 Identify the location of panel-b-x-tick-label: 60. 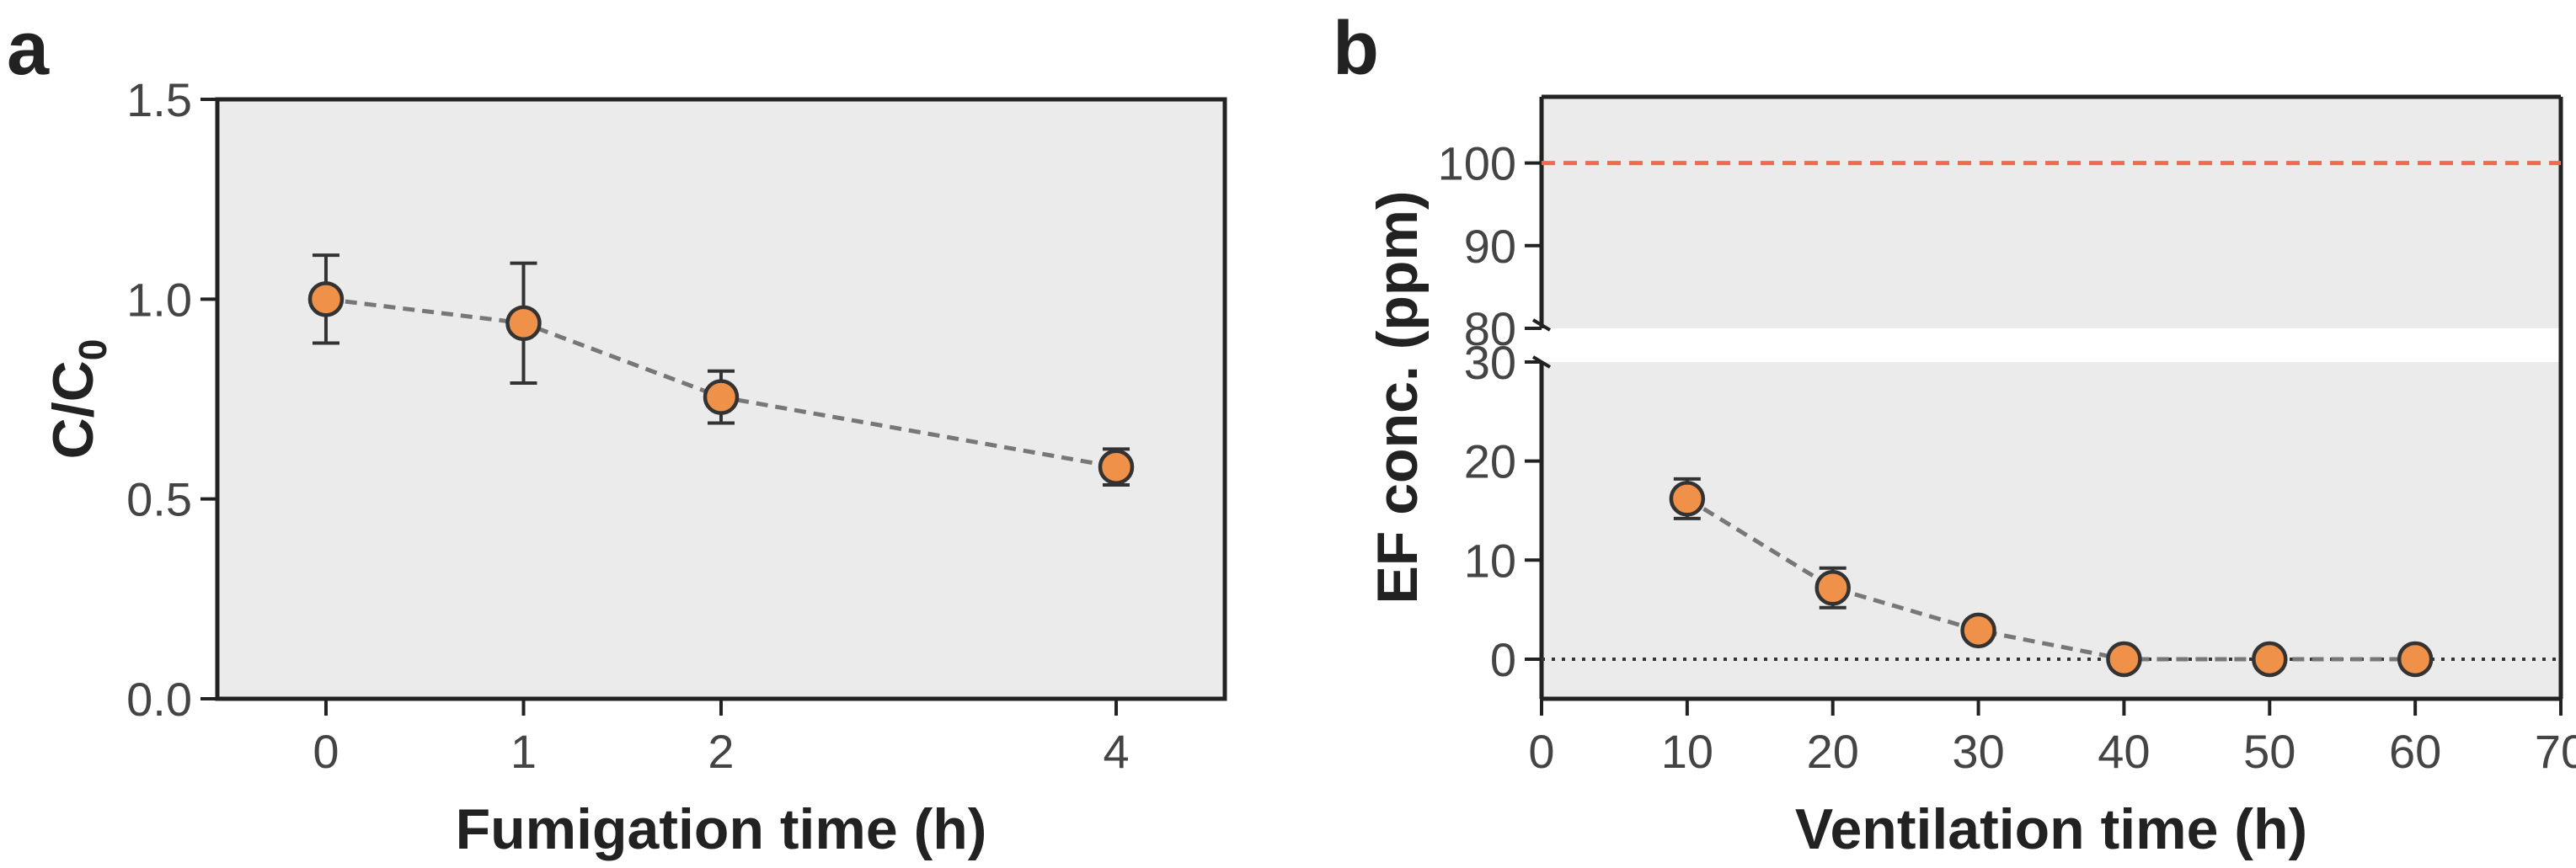
(2415, 751).